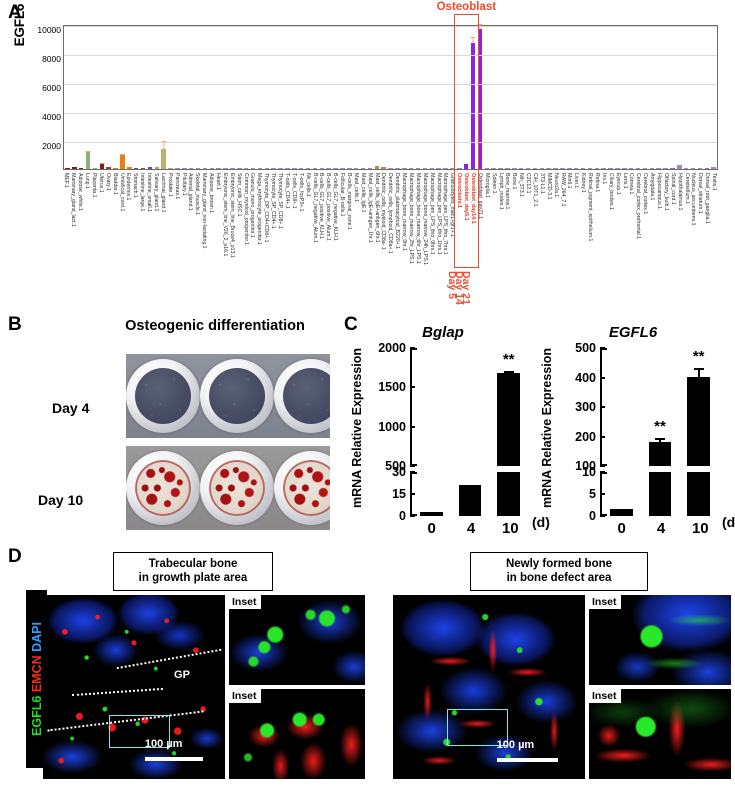  I want to click on panel-a-x-tick-label: Cerebral_cortex_prefrontal.1, so click(638, 206).